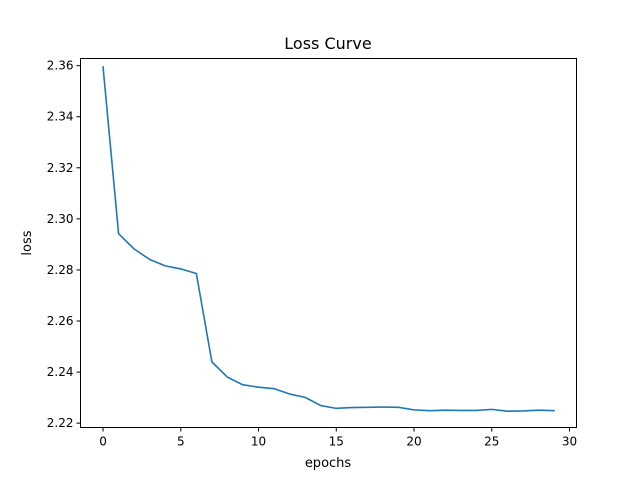  What do you see at coordinates (413, 442) in the screenshot?
I see `x-tick-label: 20` at bounding box center [413, 442].